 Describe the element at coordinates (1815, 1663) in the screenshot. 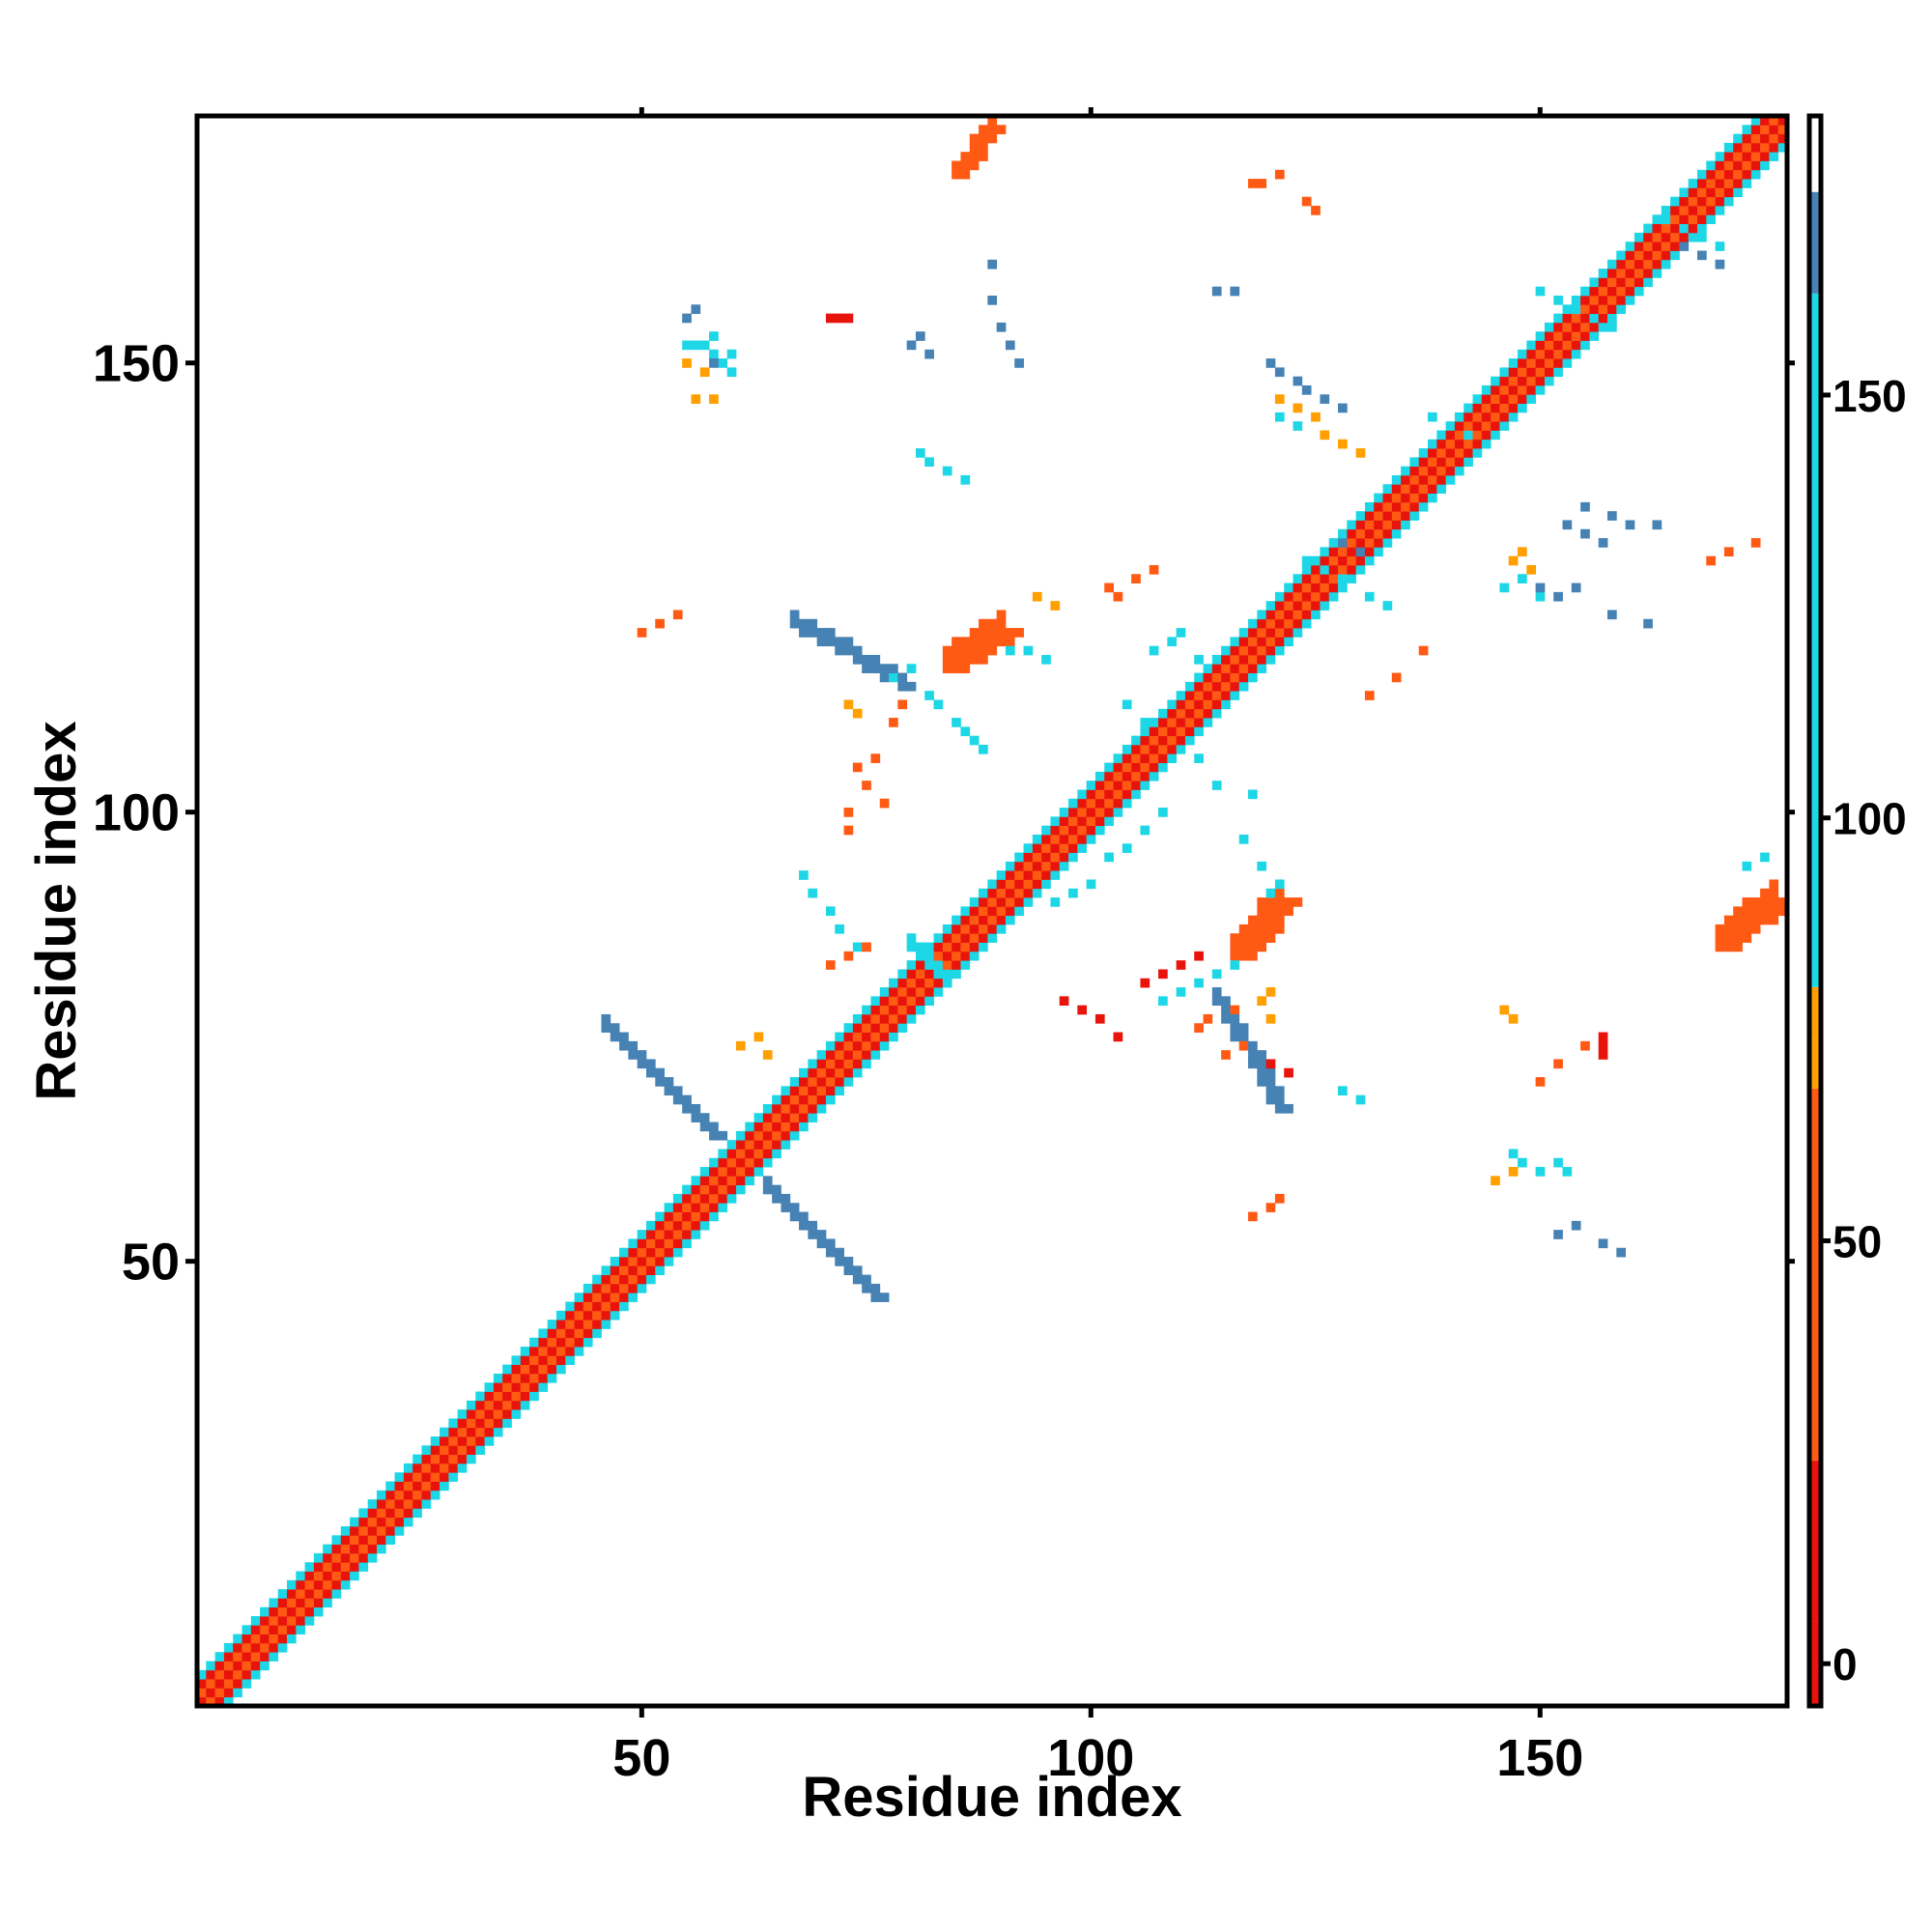

I see `colorbar-segment` at that location.